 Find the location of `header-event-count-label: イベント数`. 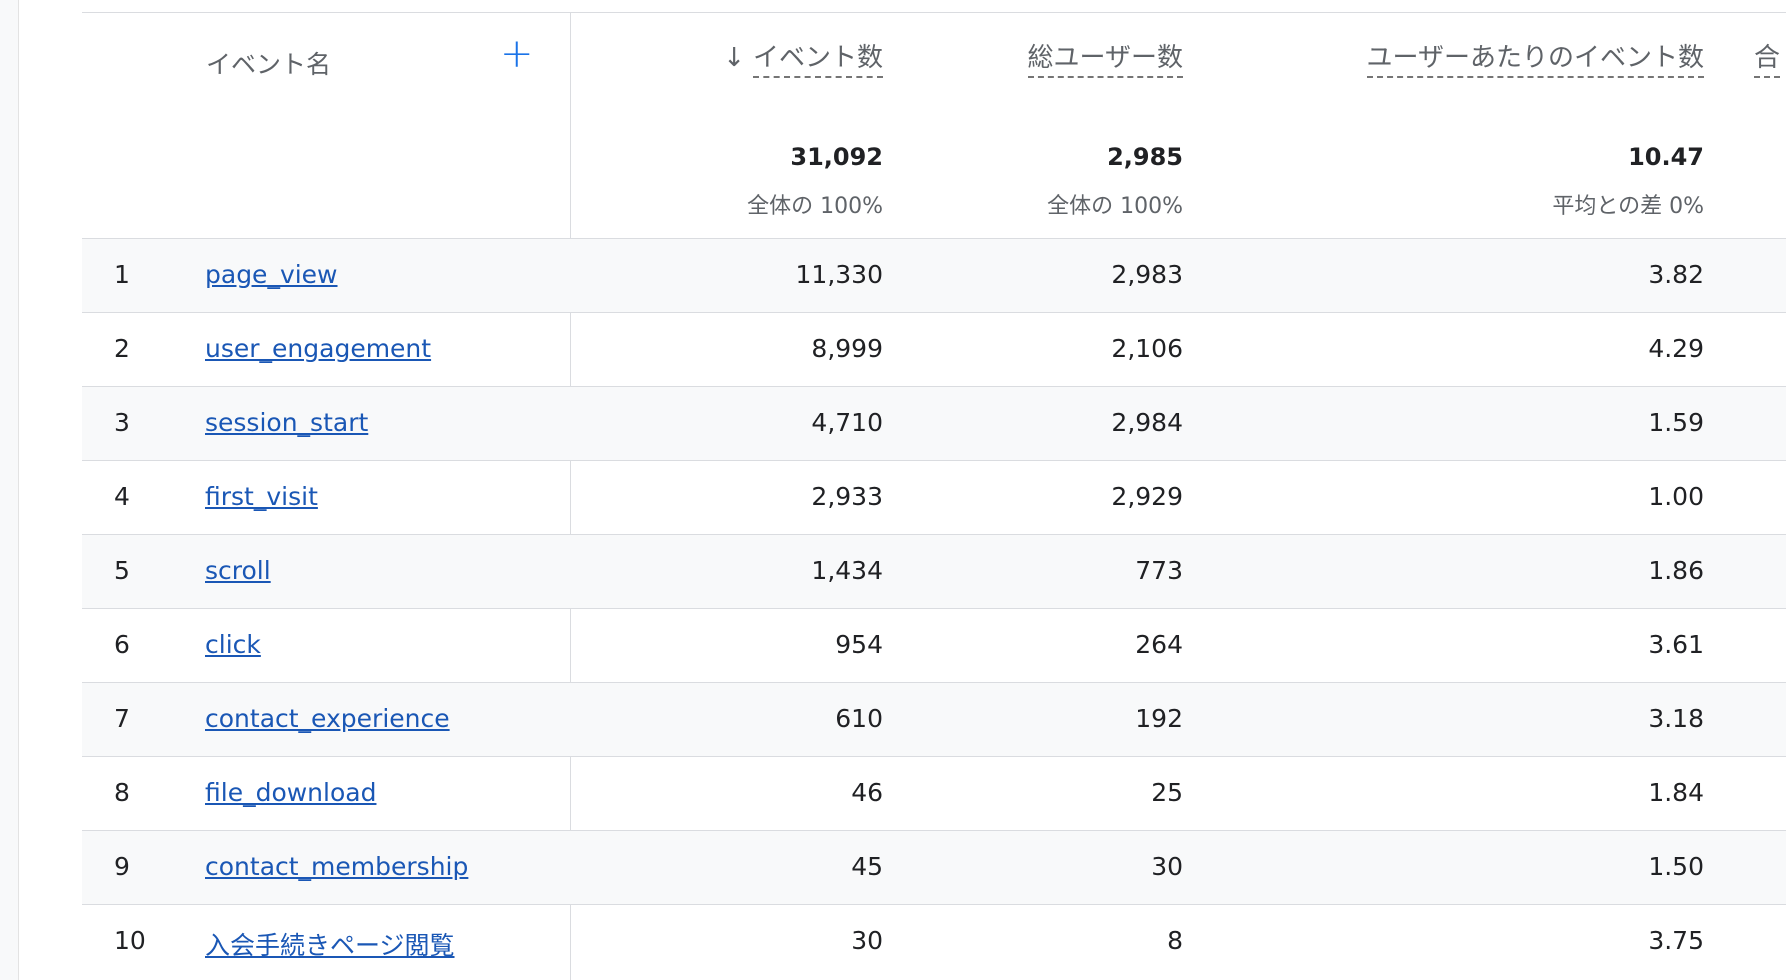

header-event-count-label: イベント数 is located at coordinates (817, 60).